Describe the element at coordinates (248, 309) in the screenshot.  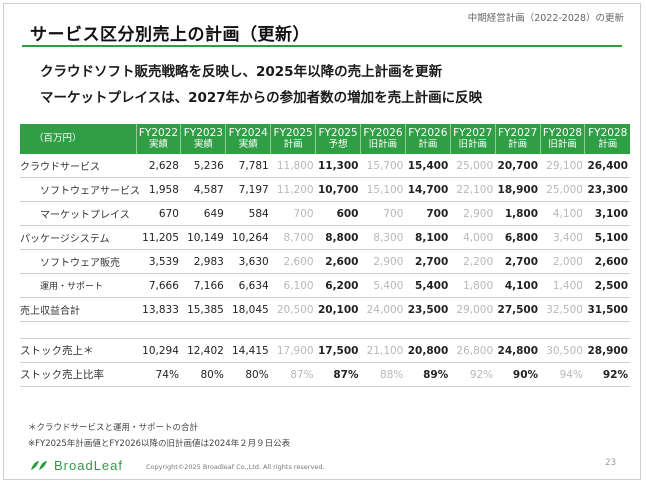
I see `table-cell: 18,045` at that location.